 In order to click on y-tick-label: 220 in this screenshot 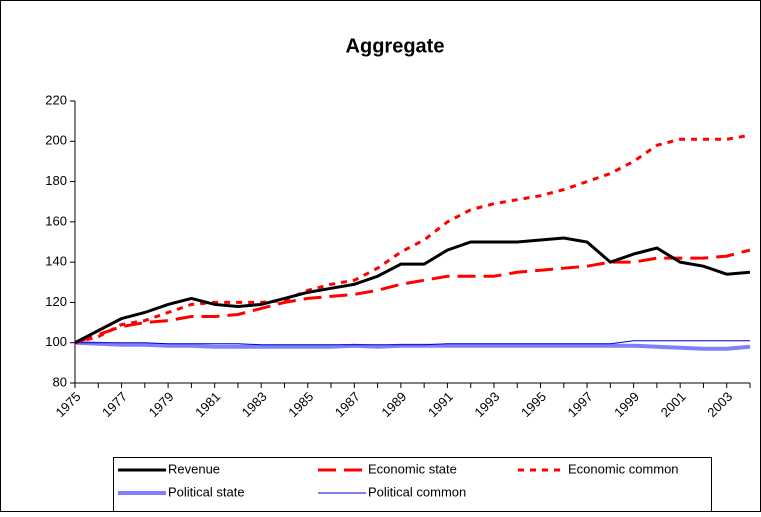, I will do `click(56, 99)`.